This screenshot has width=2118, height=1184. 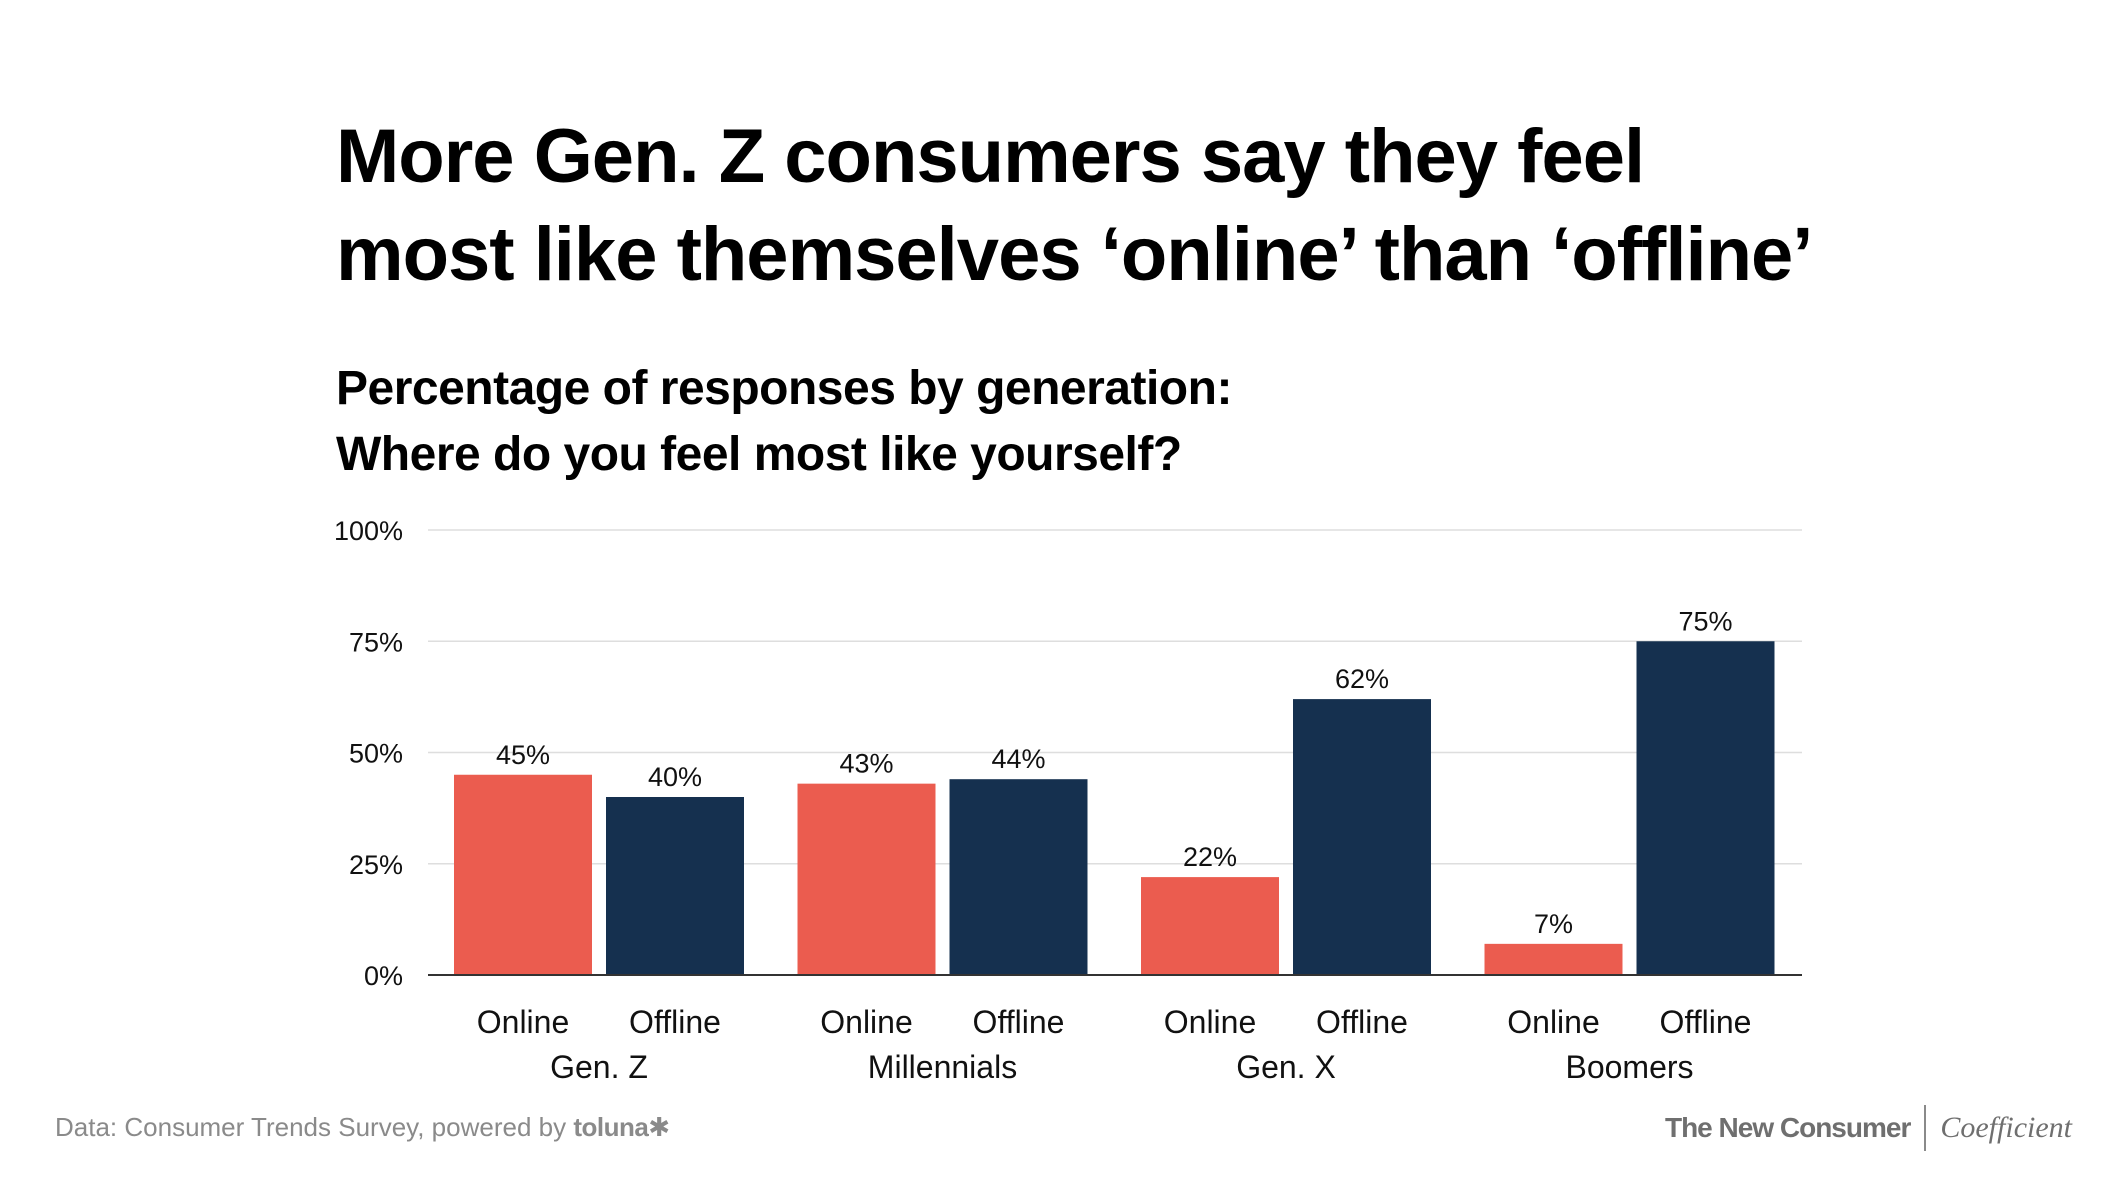 I want to click on chart-title-line-1: More Gen. Z consumers say they feel, so click(x=990, y=156).